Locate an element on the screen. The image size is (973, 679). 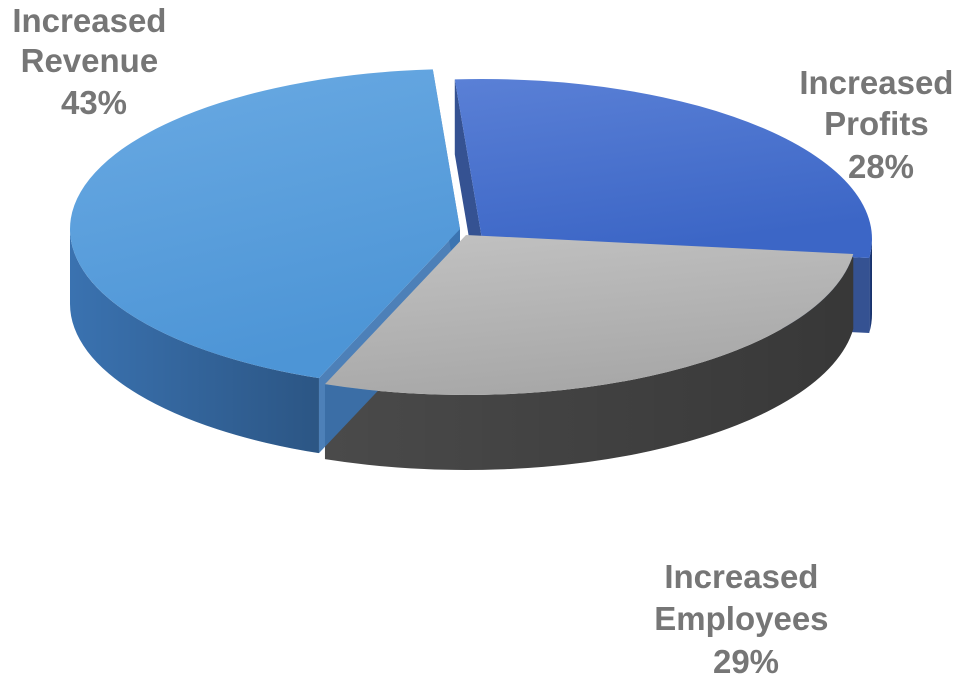
slice-top-profits is located at coordinates (663, 168).